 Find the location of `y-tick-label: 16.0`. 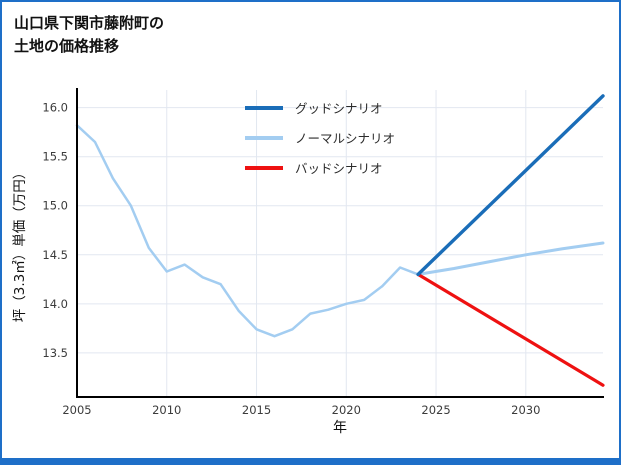

y-tick-label: 16.0 is located at coordinates (55, 108).